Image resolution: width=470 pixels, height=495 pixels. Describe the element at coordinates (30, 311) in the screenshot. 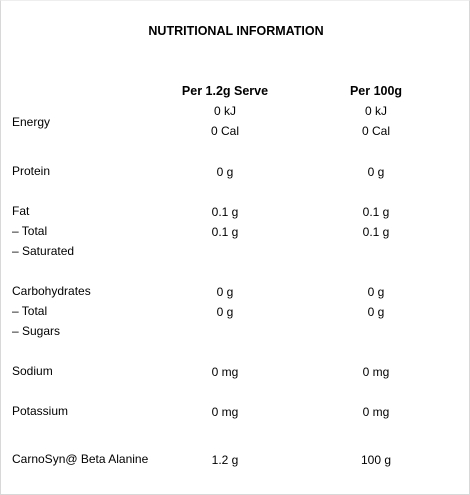

I see `row-label-carbohydrates-total: – Total` at that location.